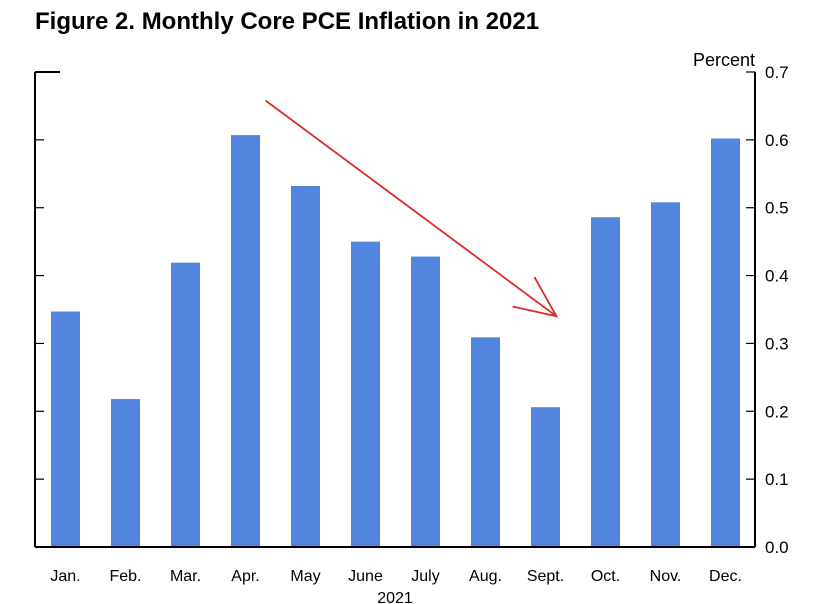 The height and width of the screenshot is (604, 830). Describe the element at coordinates (485, 576) in the screenshot. I see `x-tick-label: Aug.` at that location.